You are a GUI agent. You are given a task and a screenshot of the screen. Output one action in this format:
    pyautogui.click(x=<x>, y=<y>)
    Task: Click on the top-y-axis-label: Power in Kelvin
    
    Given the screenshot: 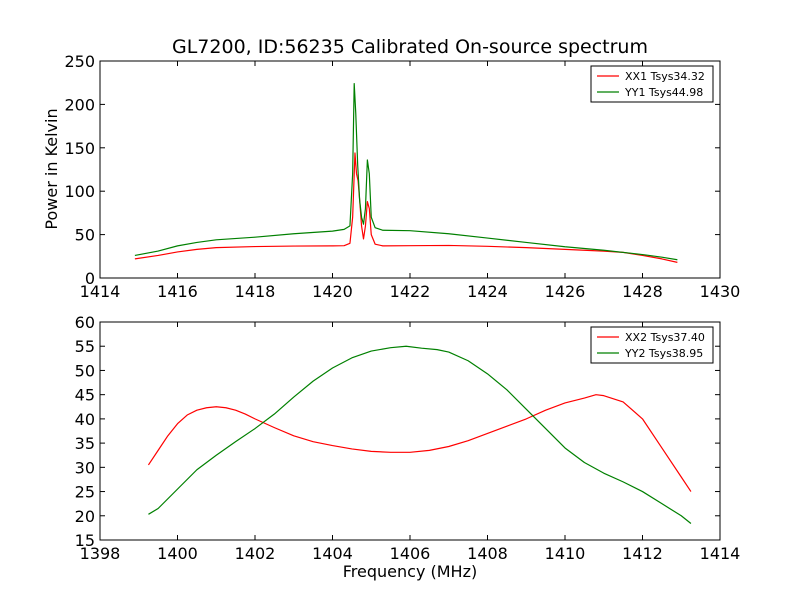 What is the action you would take?
    pyautogui.click(x=51, y=168)
    